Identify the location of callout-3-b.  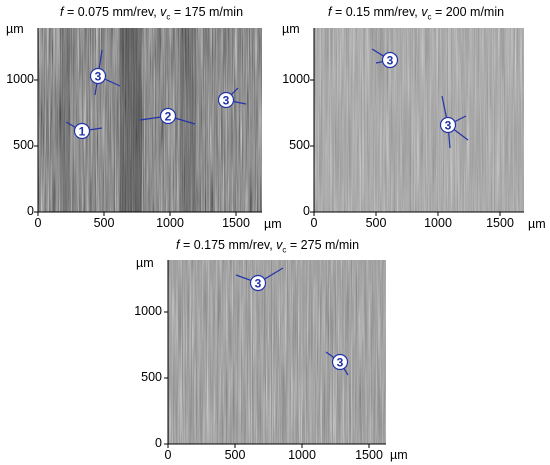
(232, 98).